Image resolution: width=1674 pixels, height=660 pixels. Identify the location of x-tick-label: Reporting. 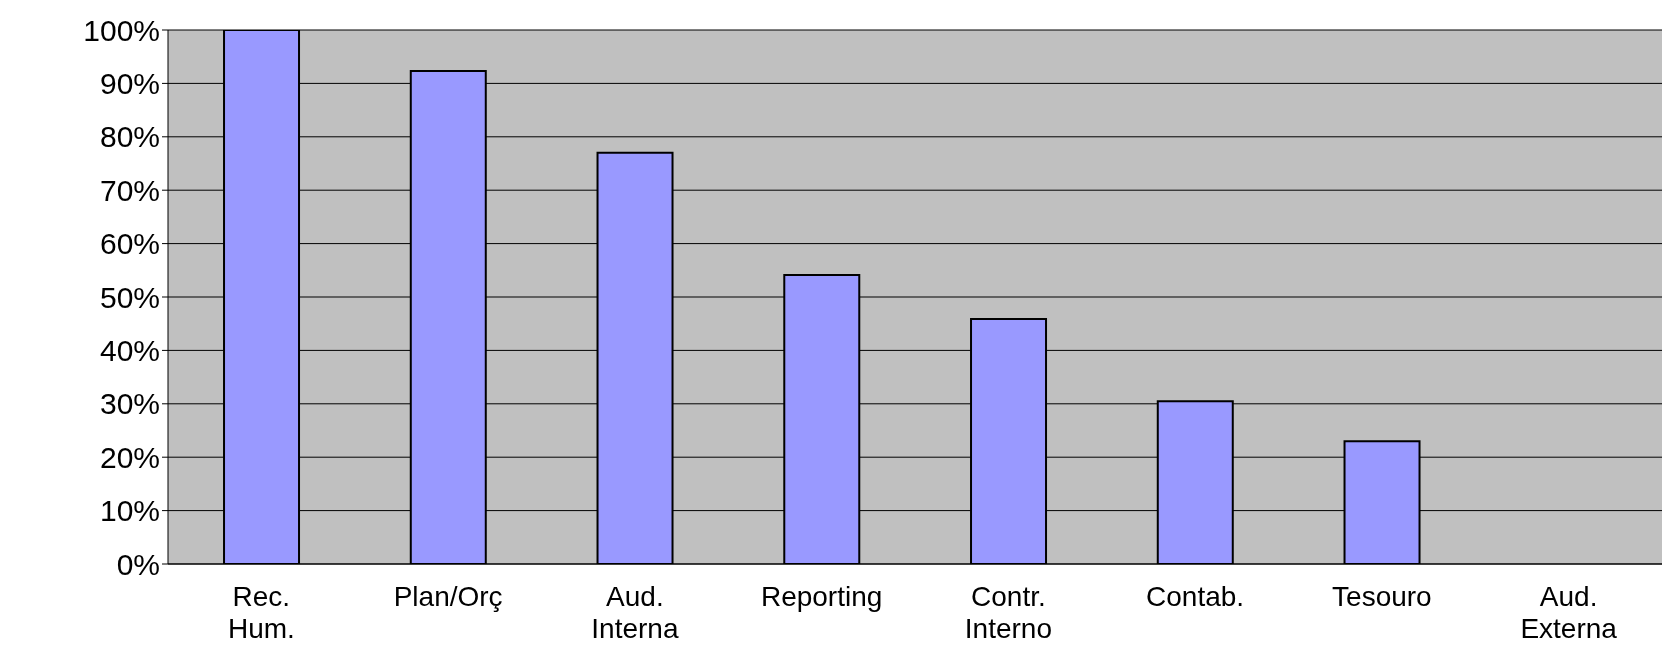
(821, 596).